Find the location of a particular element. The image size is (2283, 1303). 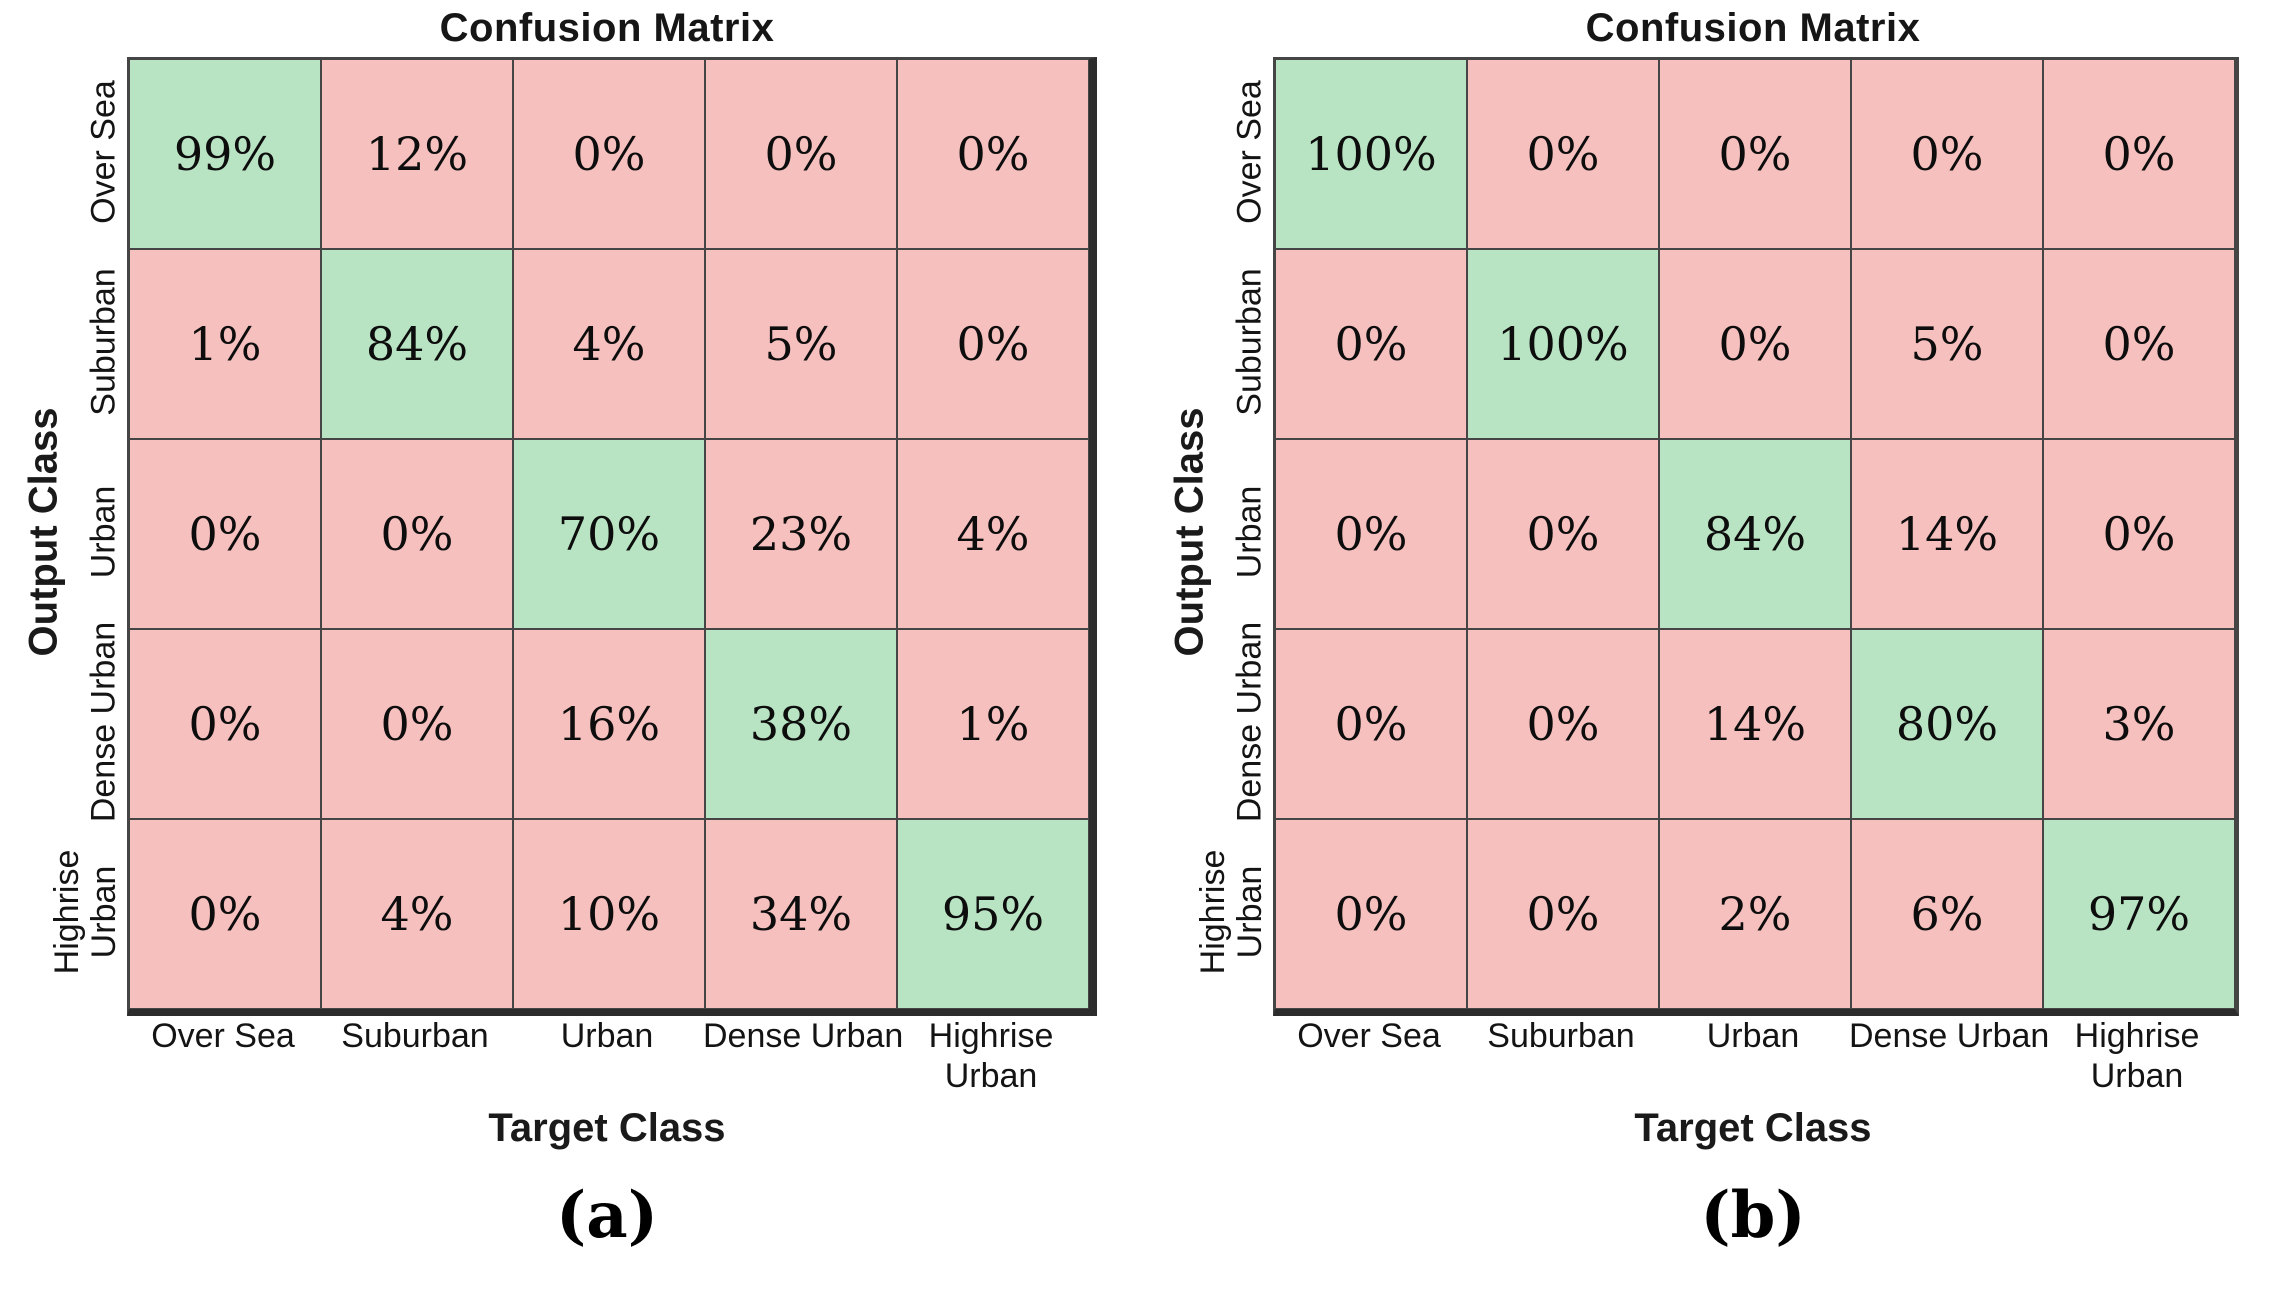

caption-b: (b) is located at coordinates (1753, 1215).